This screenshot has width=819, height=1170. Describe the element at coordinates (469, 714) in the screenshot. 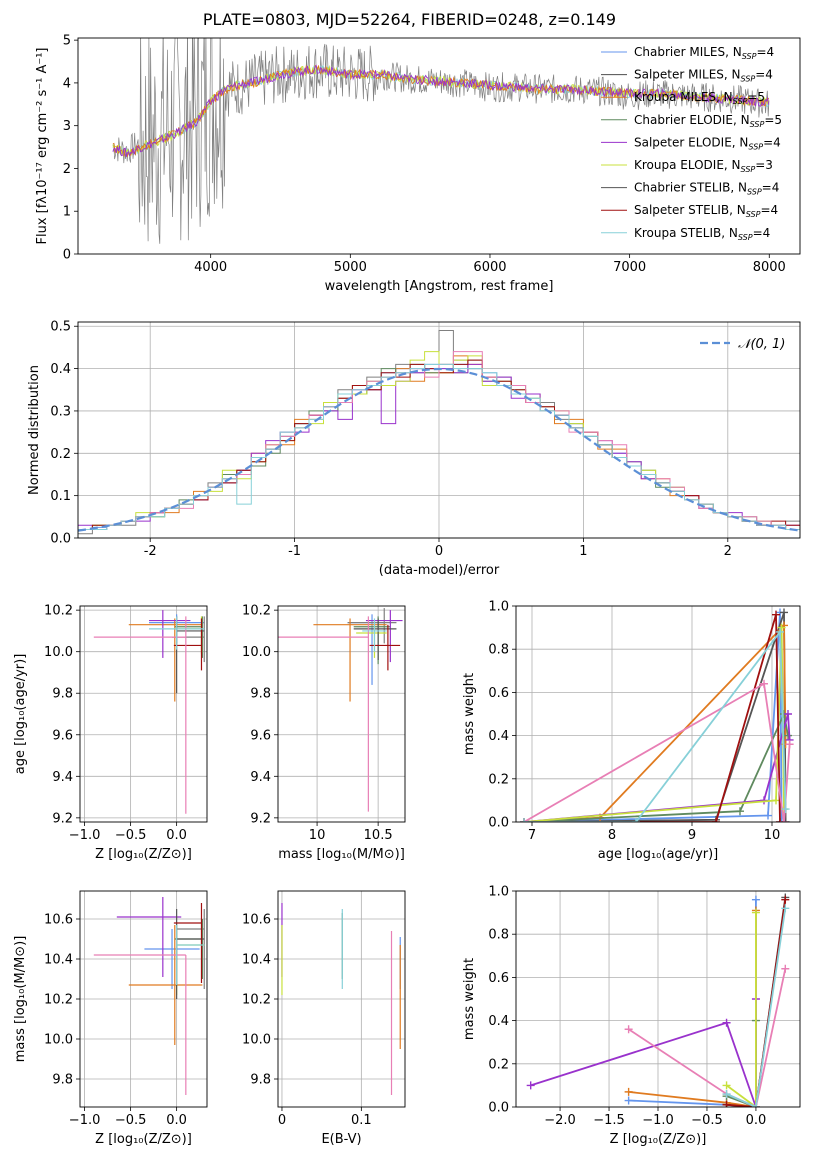

I see `y-axis-label: mass weight` at that location.